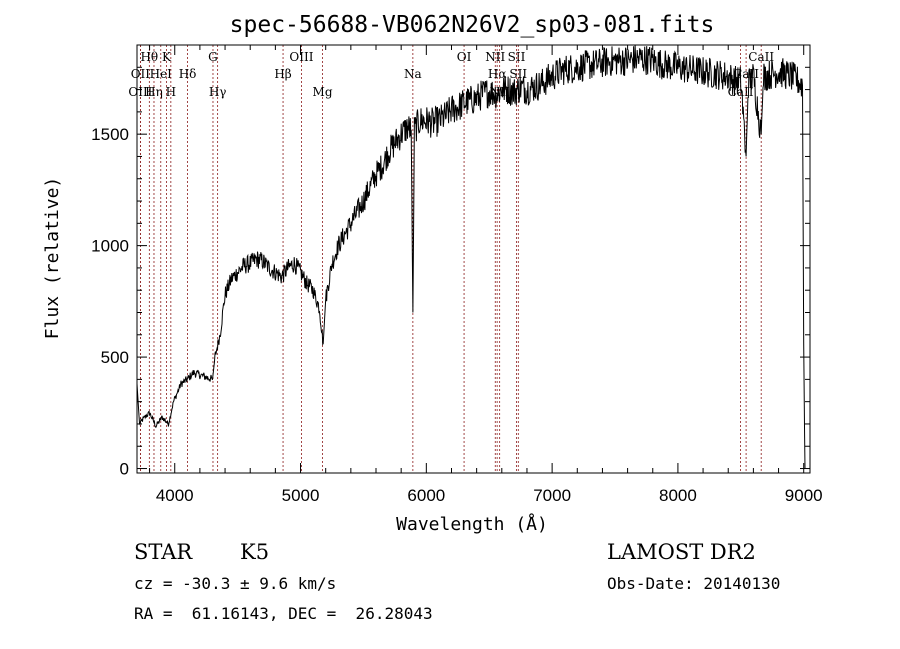 The width and height of the screenshot is (900, 649). Describe the element at coordinates (188, 74) in the screenshot. I see `line-label-7: Hδ` at that location.